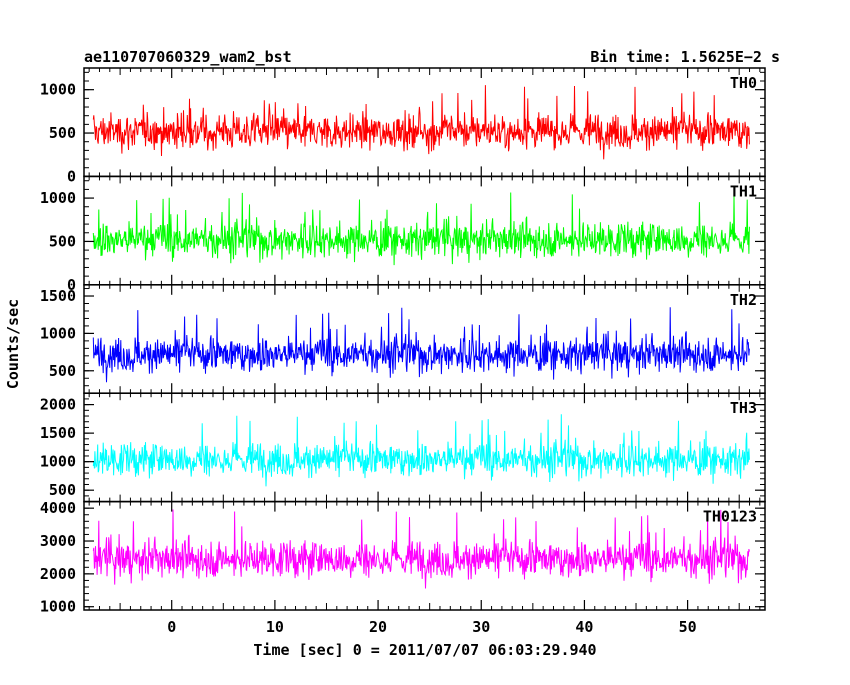 This screenshot has height=685, width=850. I want to click on x-tick-label: 30, so click(481, 627).